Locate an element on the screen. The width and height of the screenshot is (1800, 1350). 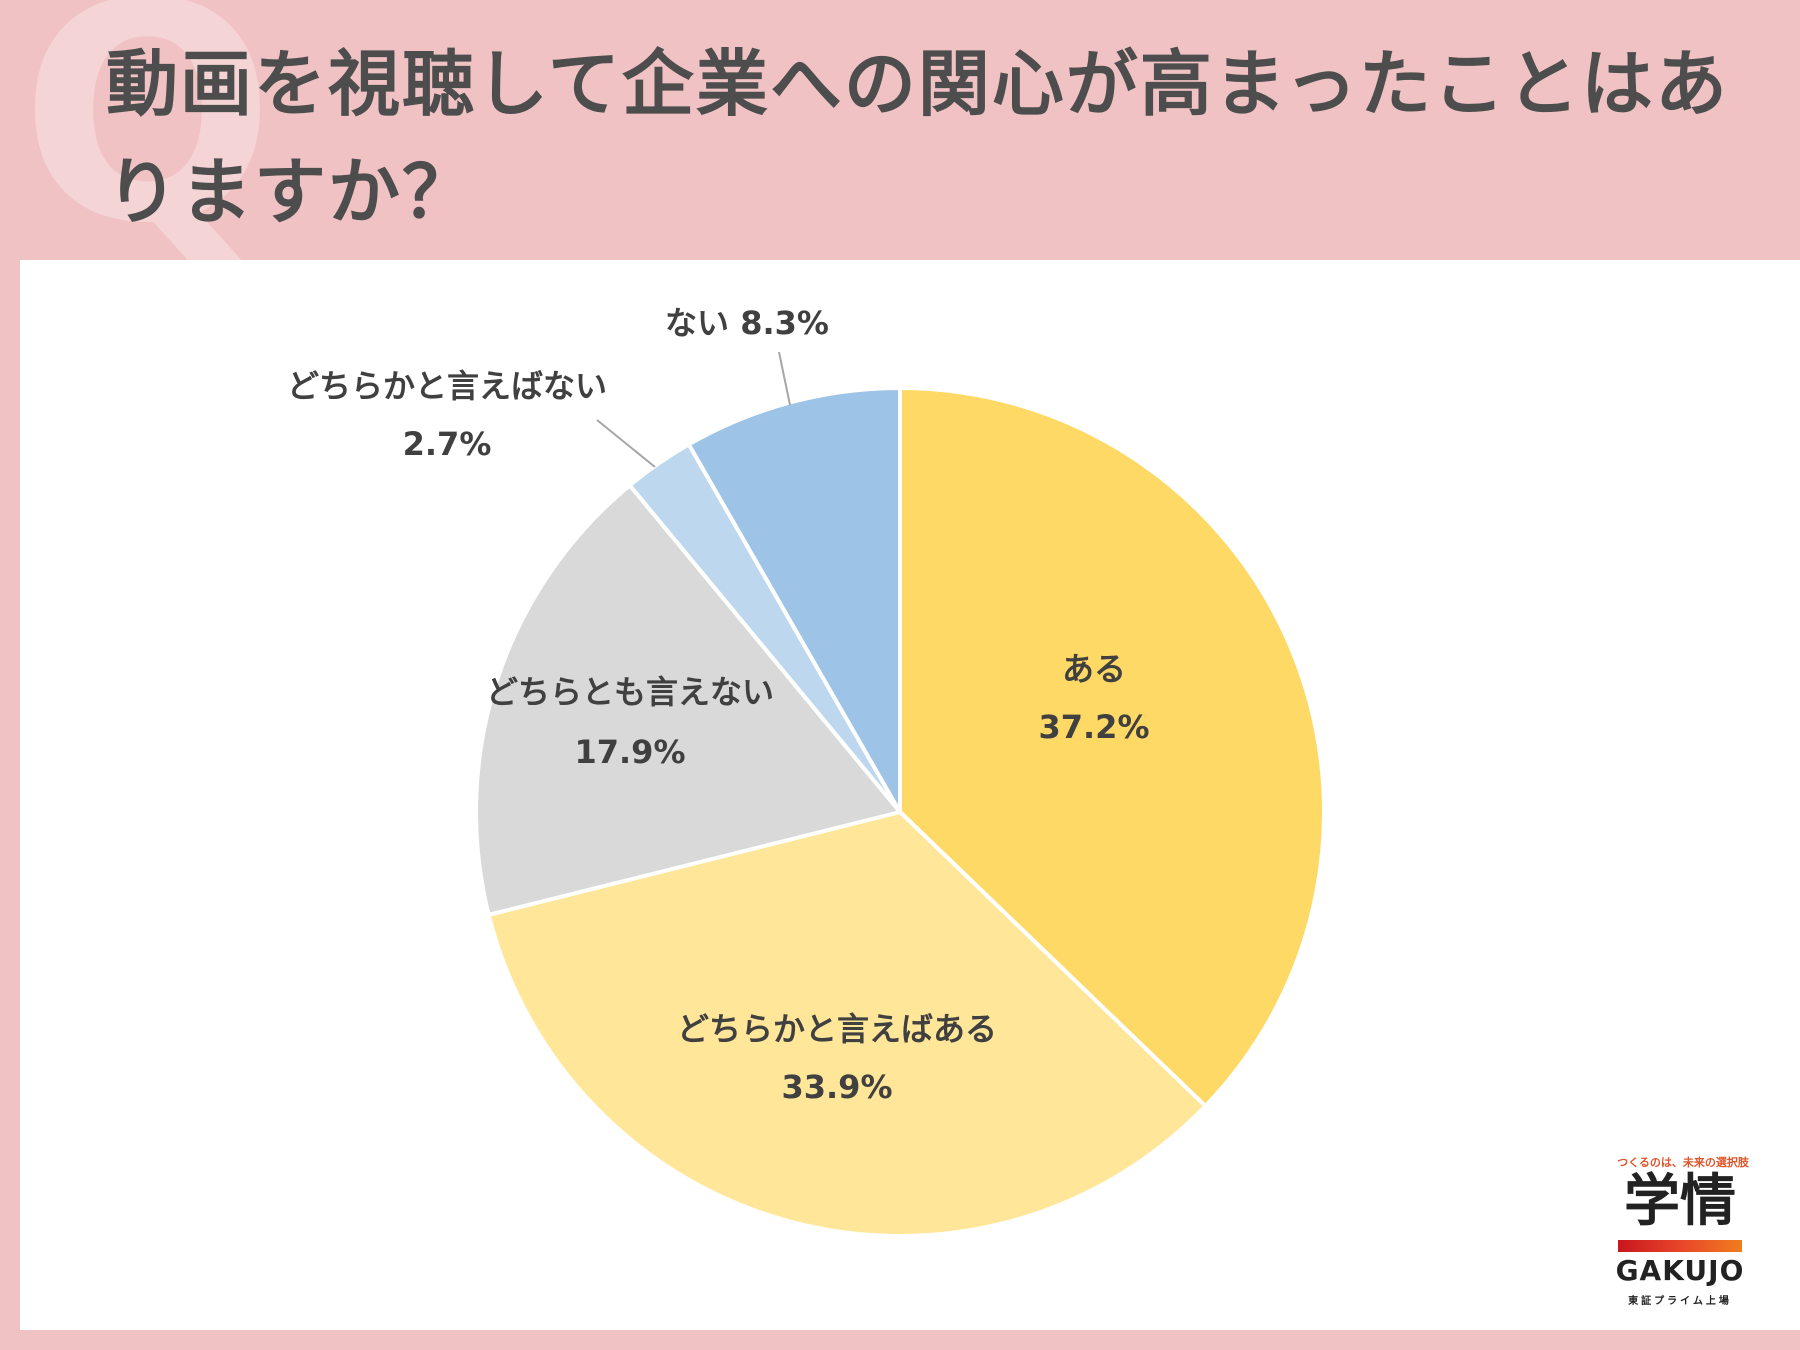
logo-tagline: つくるのは、未来の選択肢 is located at coordinates (1683, 1162).